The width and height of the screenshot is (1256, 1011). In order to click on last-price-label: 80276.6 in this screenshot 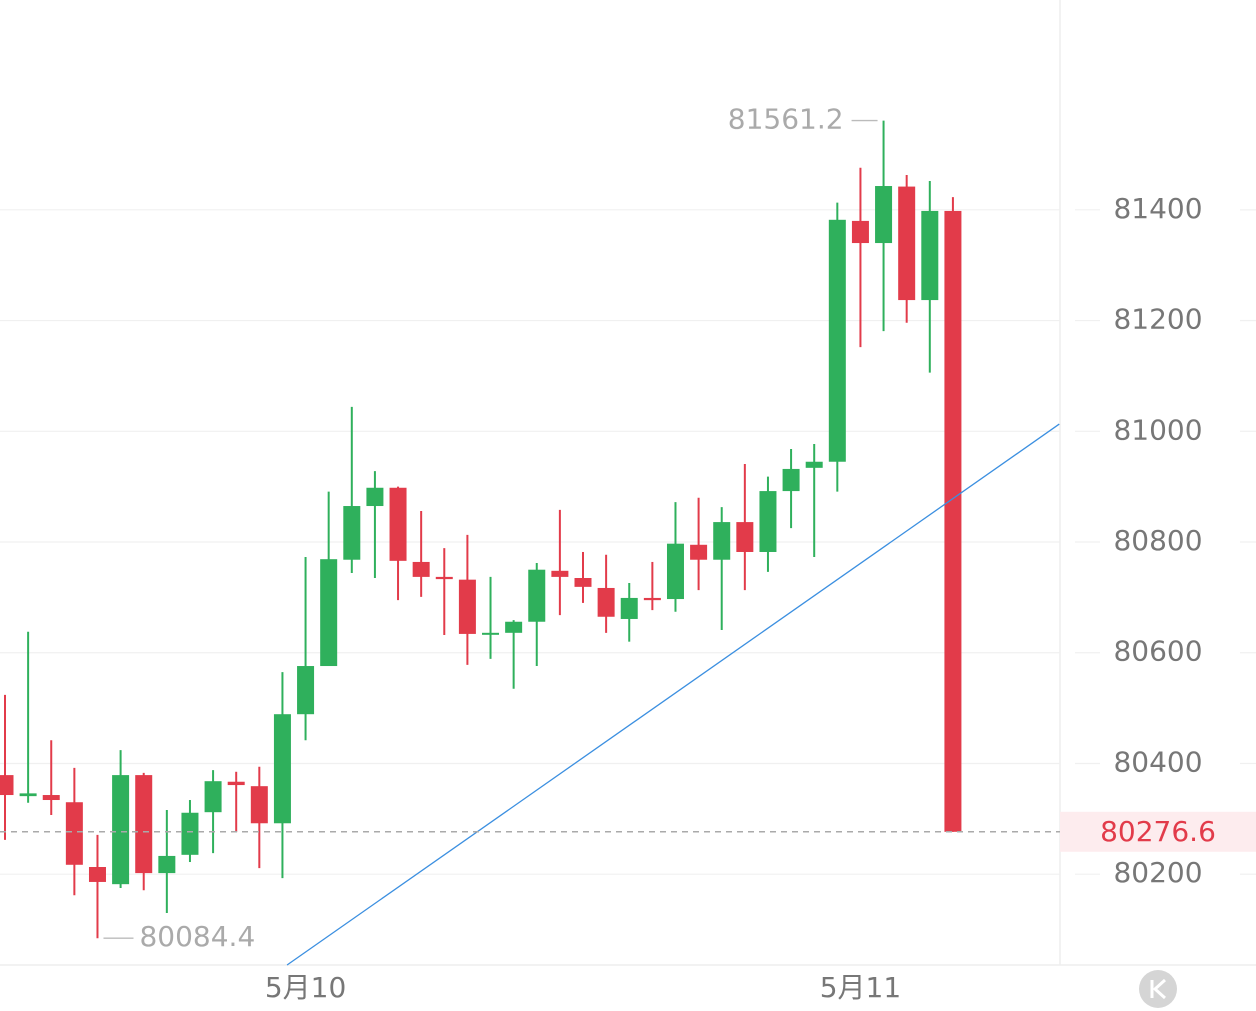, I will do `click(1158, 831)`.